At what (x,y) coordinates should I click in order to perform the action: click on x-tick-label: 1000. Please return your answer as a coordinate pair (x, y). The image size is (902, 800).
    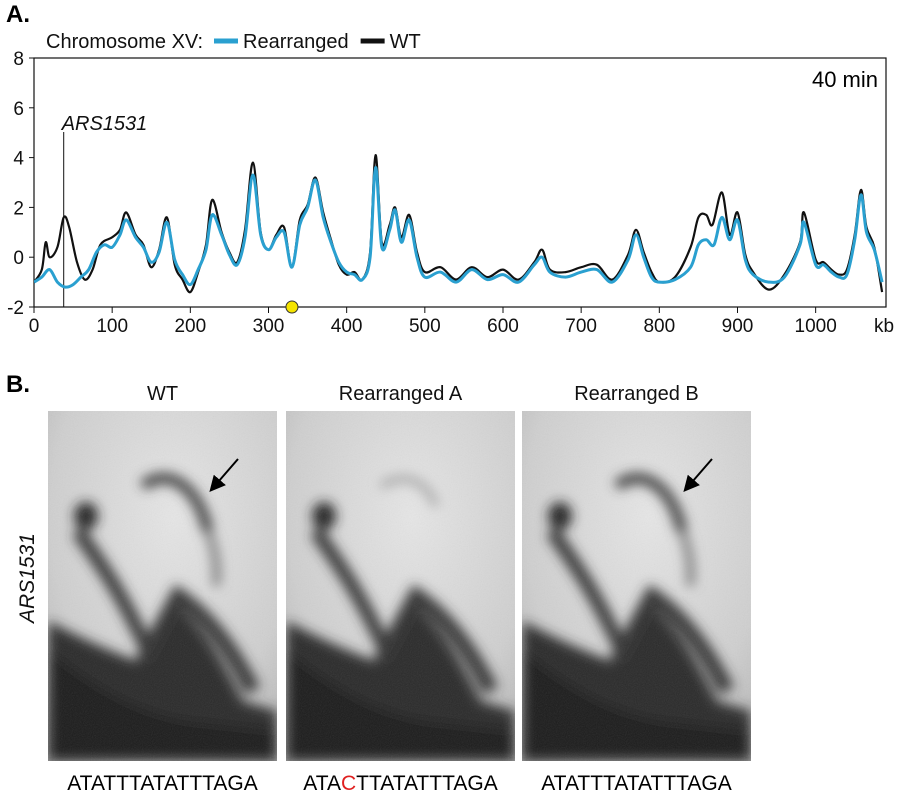
    Looking at the image, I should click on (816, 326).